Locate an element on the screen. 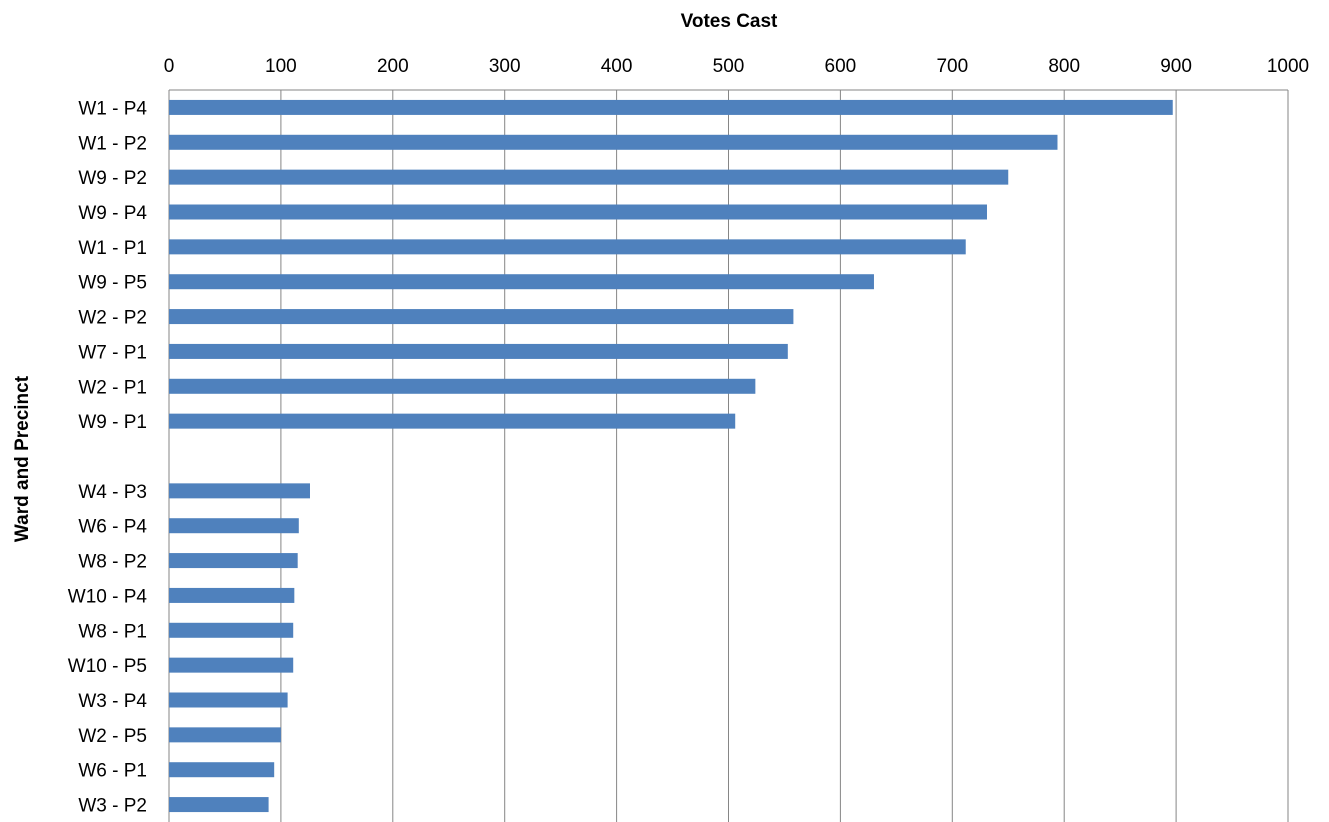  x-tick-label: 200 is located at coordinates (393, 66).